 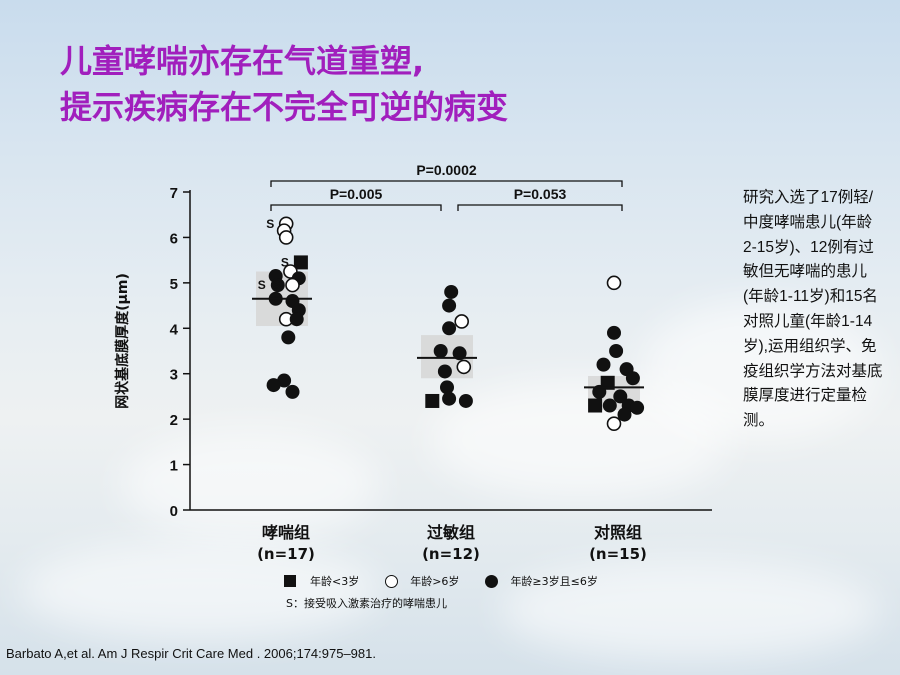 I want to click on legend-square-label: 年龄<3岁, so click(x=335, y=581).